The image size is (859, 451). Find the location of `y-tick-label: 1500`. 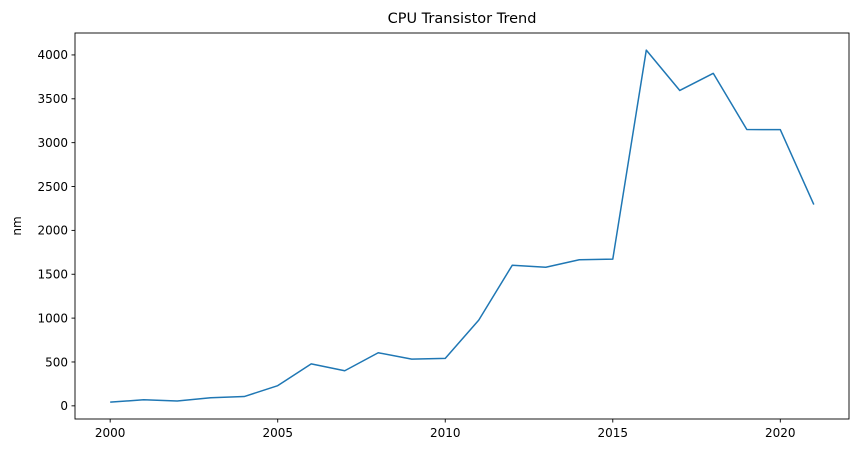

y-tick-label: 1500 is located at coordinates (52, 275).